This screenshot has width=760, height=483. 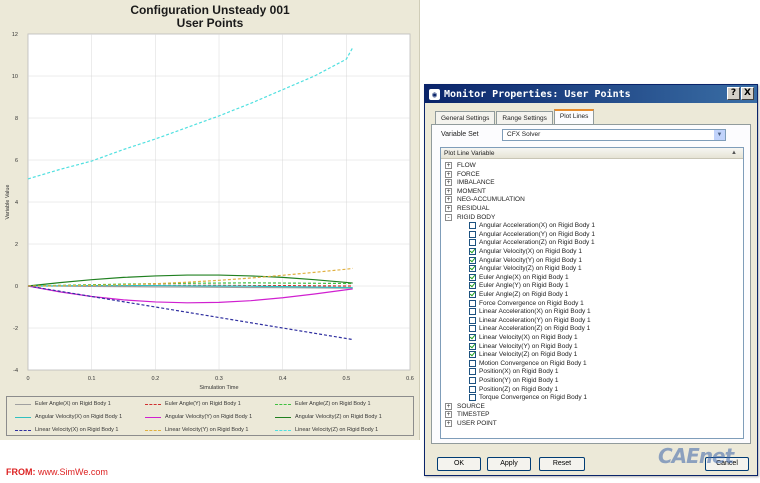 I want to click on tree-item-angular-acceleration-y-on-rigid-body-1: Angular Acceleration(Y) on Rigid Body 1, so click(x=532, y=234).